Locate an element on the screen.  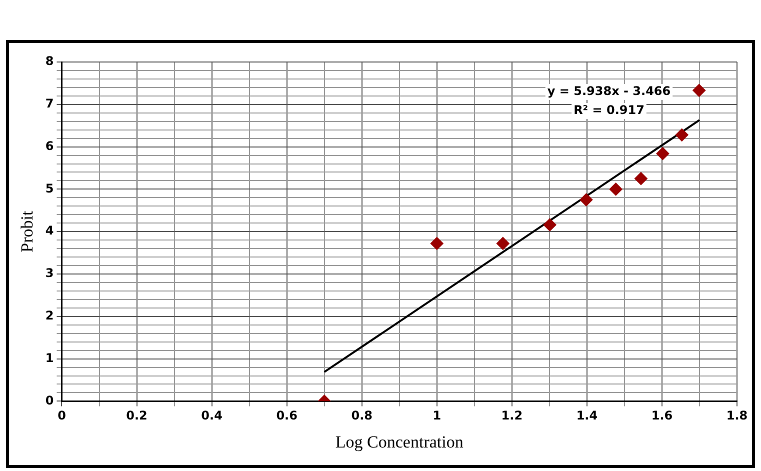
annotation: y = 5.938x - 3.466 is located at coordinates (609, 91).